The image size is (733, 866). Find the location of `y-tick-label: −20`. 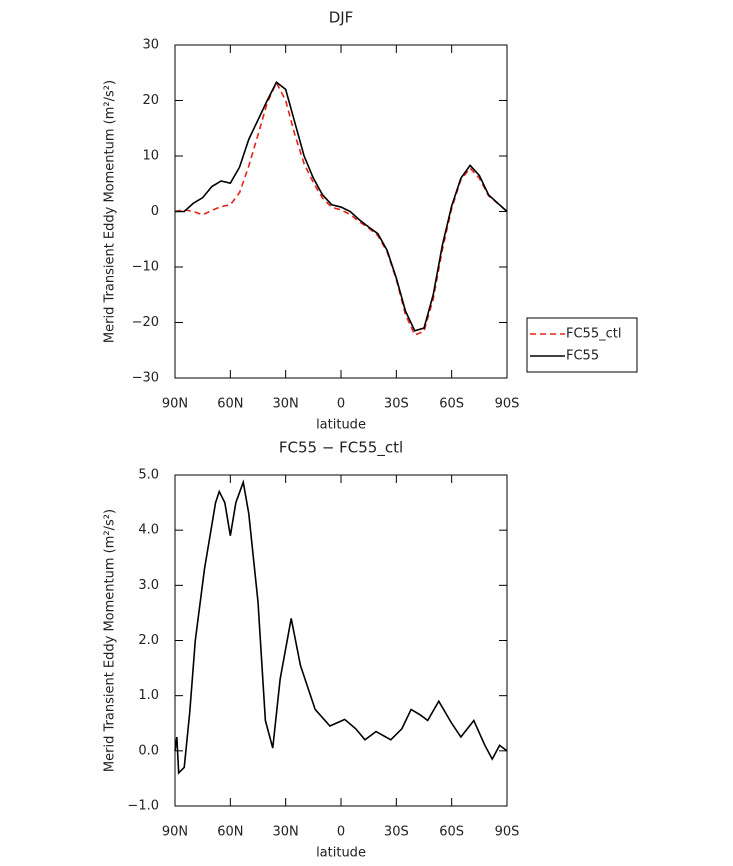

y-tick-label: −20 is located at coordinates (145, 322).